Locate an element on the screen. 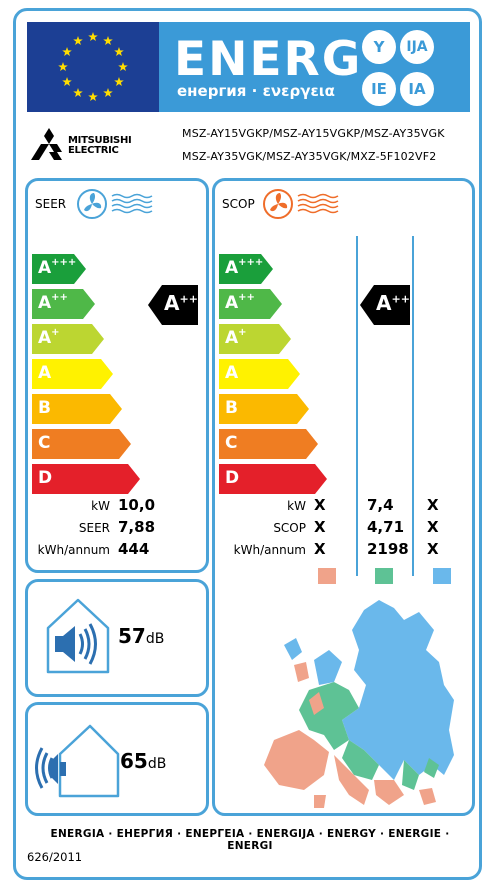  seer-class-arrow: A is located at coordinates (73, 374).